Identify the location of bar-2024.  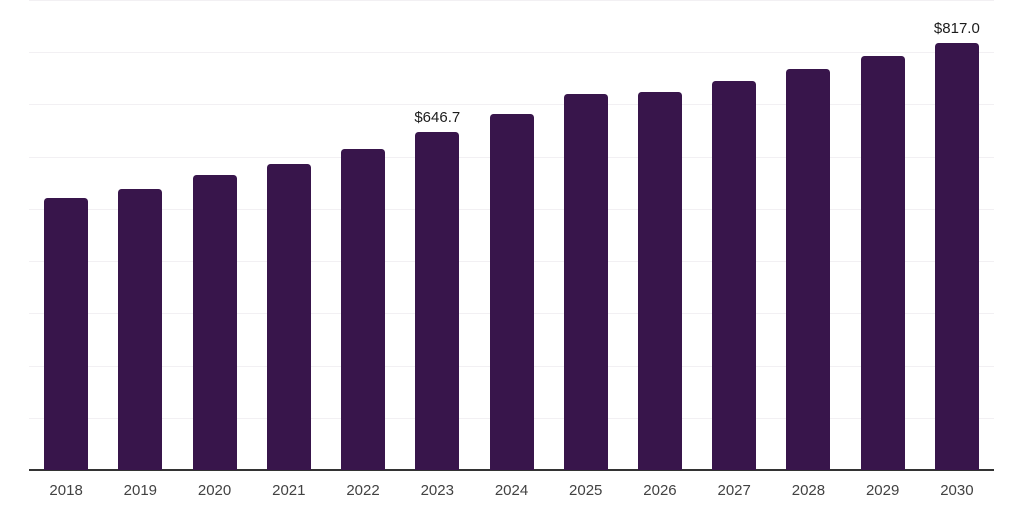
(511, 291).